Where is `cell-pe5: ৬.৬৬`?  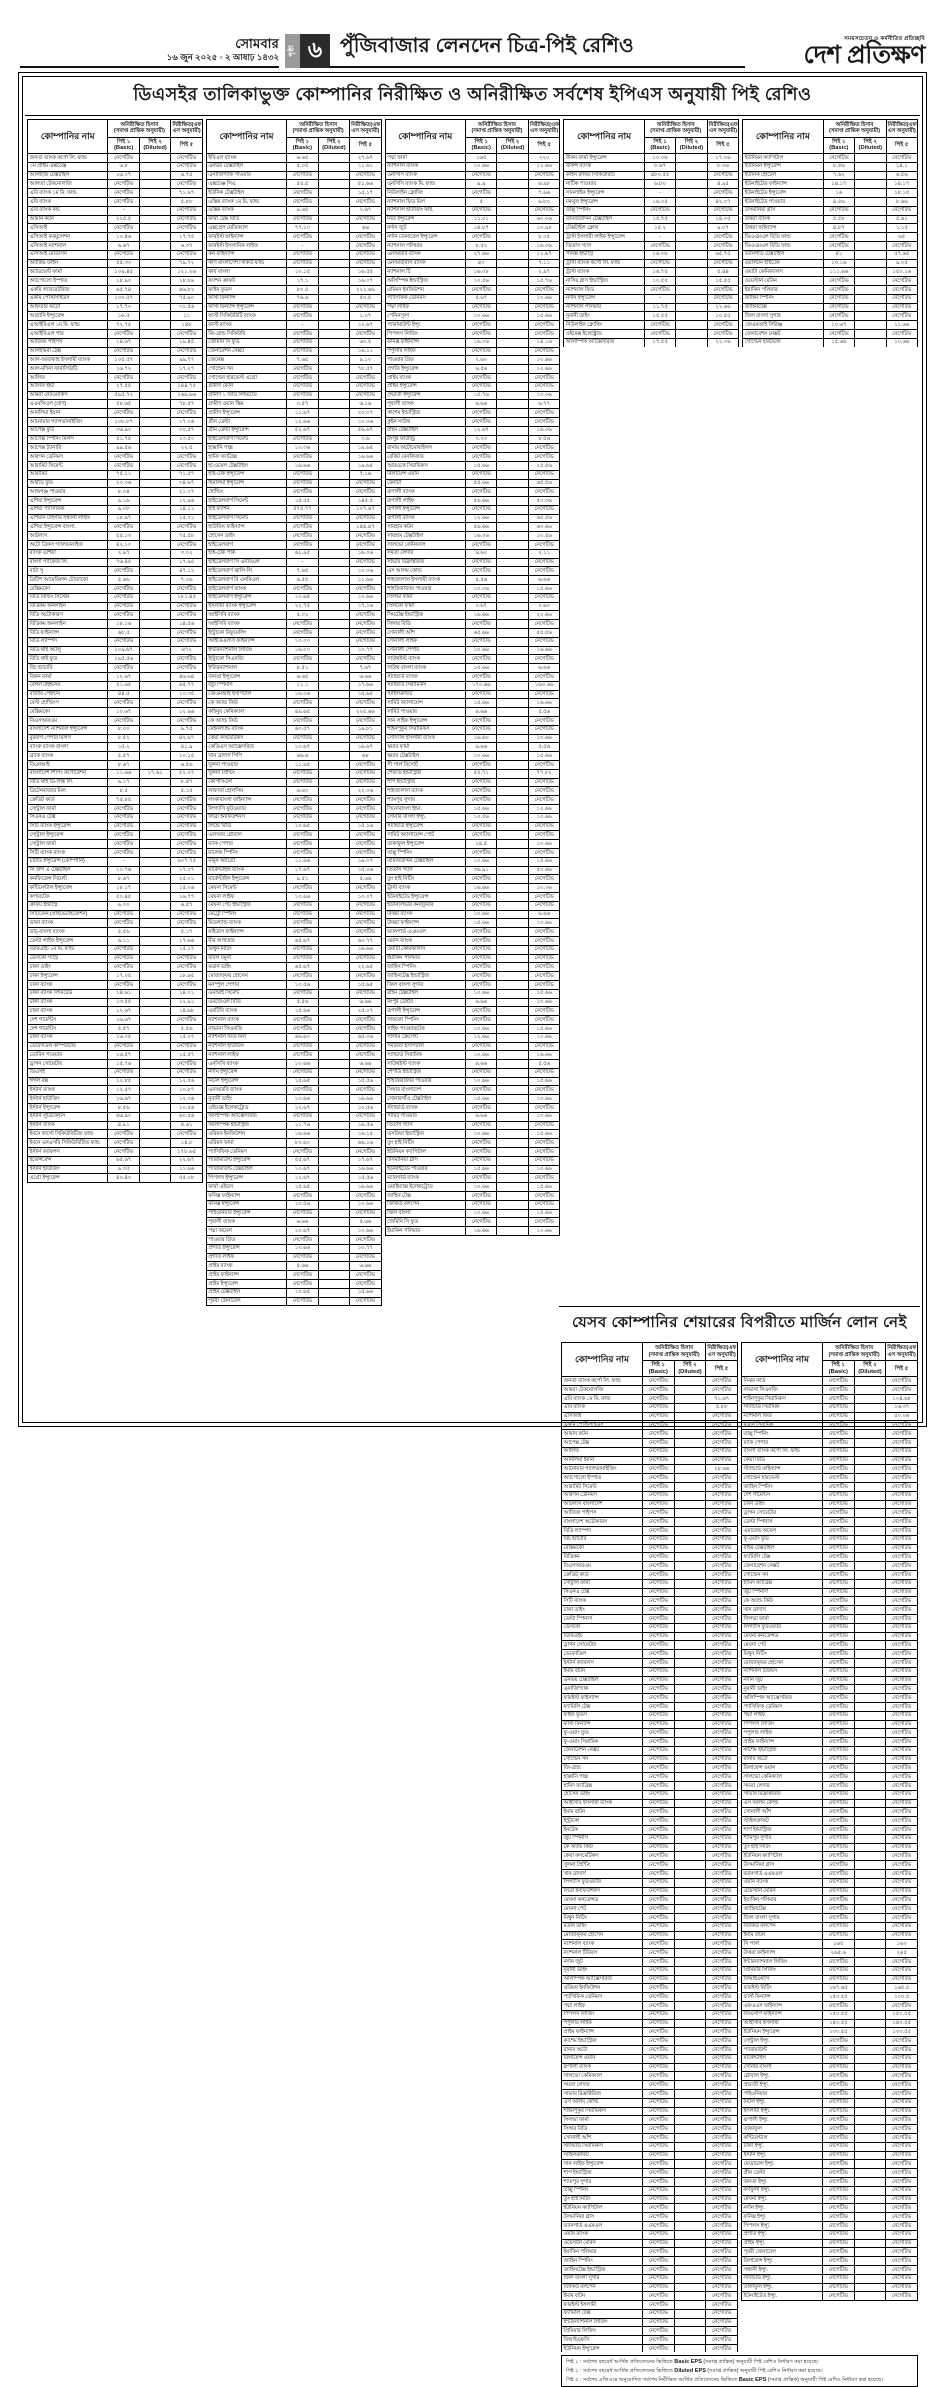 cell-pe5: ৬.৬৬ is located at coordinates (365, 677).